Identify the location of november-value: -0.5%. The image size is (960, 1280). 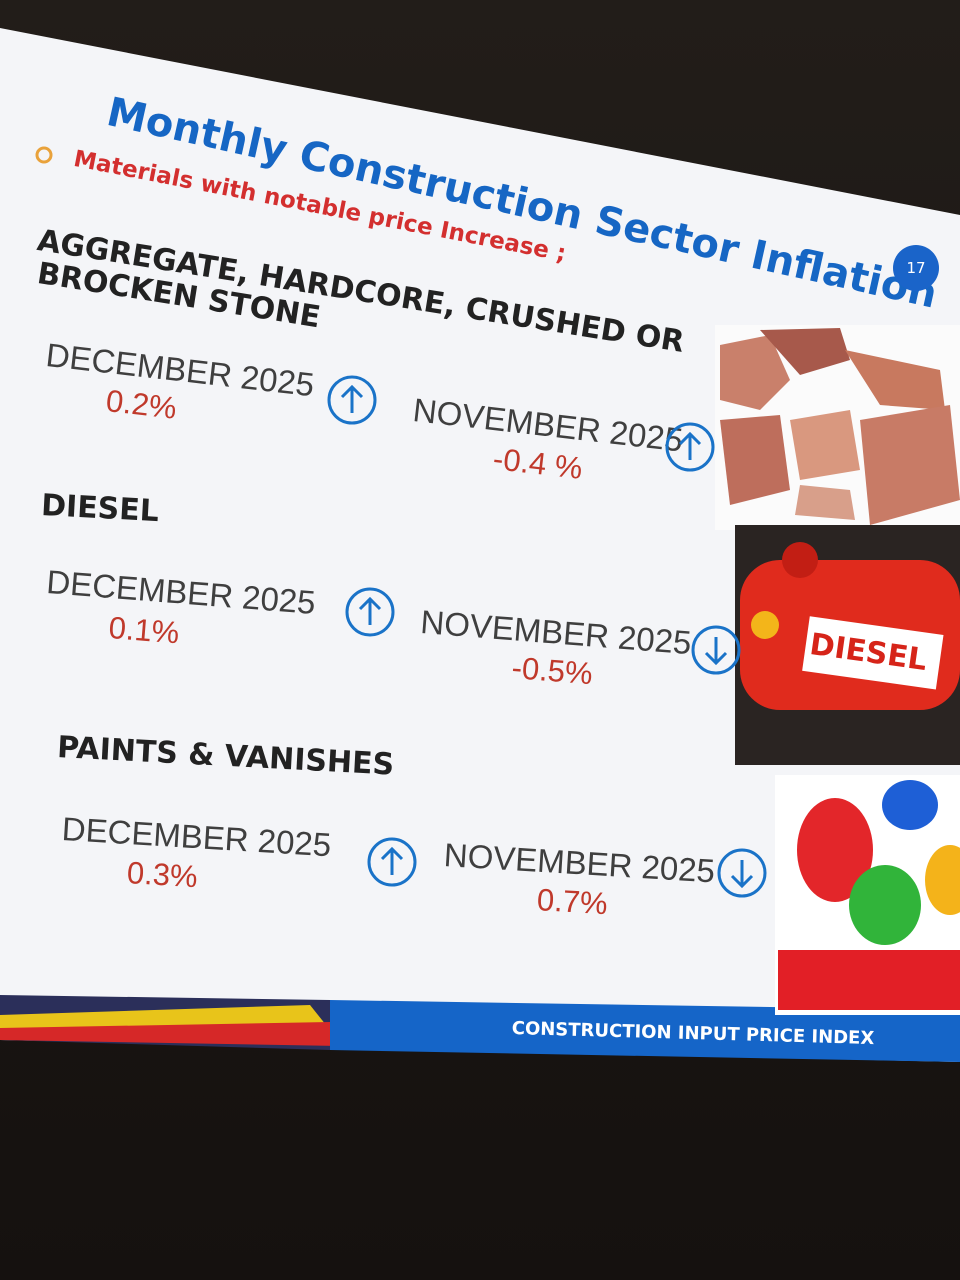
(552, 671).